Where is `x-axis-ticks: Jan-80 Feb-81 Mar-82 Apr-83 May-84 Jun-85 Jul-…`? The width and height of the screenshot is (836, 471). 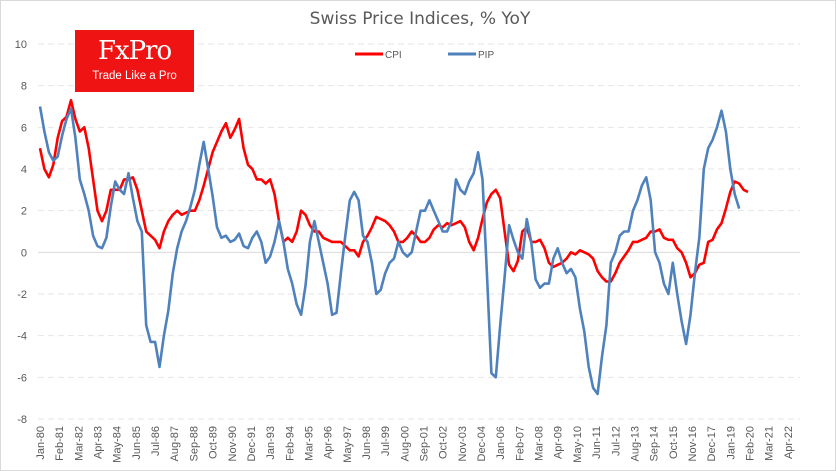
x-axis-ticks: Jan-80 Feb-81 Mar-82 Apr-83 May-84 Jun-85 Jul-… is located at coordinates (415, 444).